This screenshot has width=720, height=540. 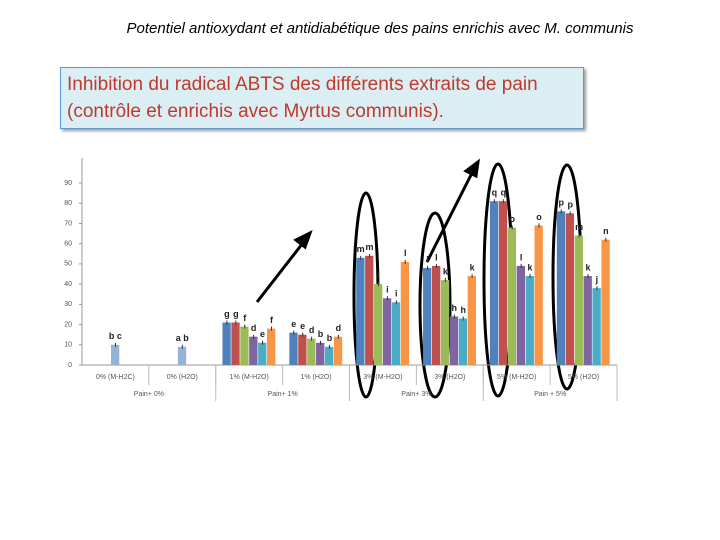 What do you see at coordinates (449, 377) in the screenshot?
I see `x-tick-label: 3% (H2O)` at bounding box center [449, 377].